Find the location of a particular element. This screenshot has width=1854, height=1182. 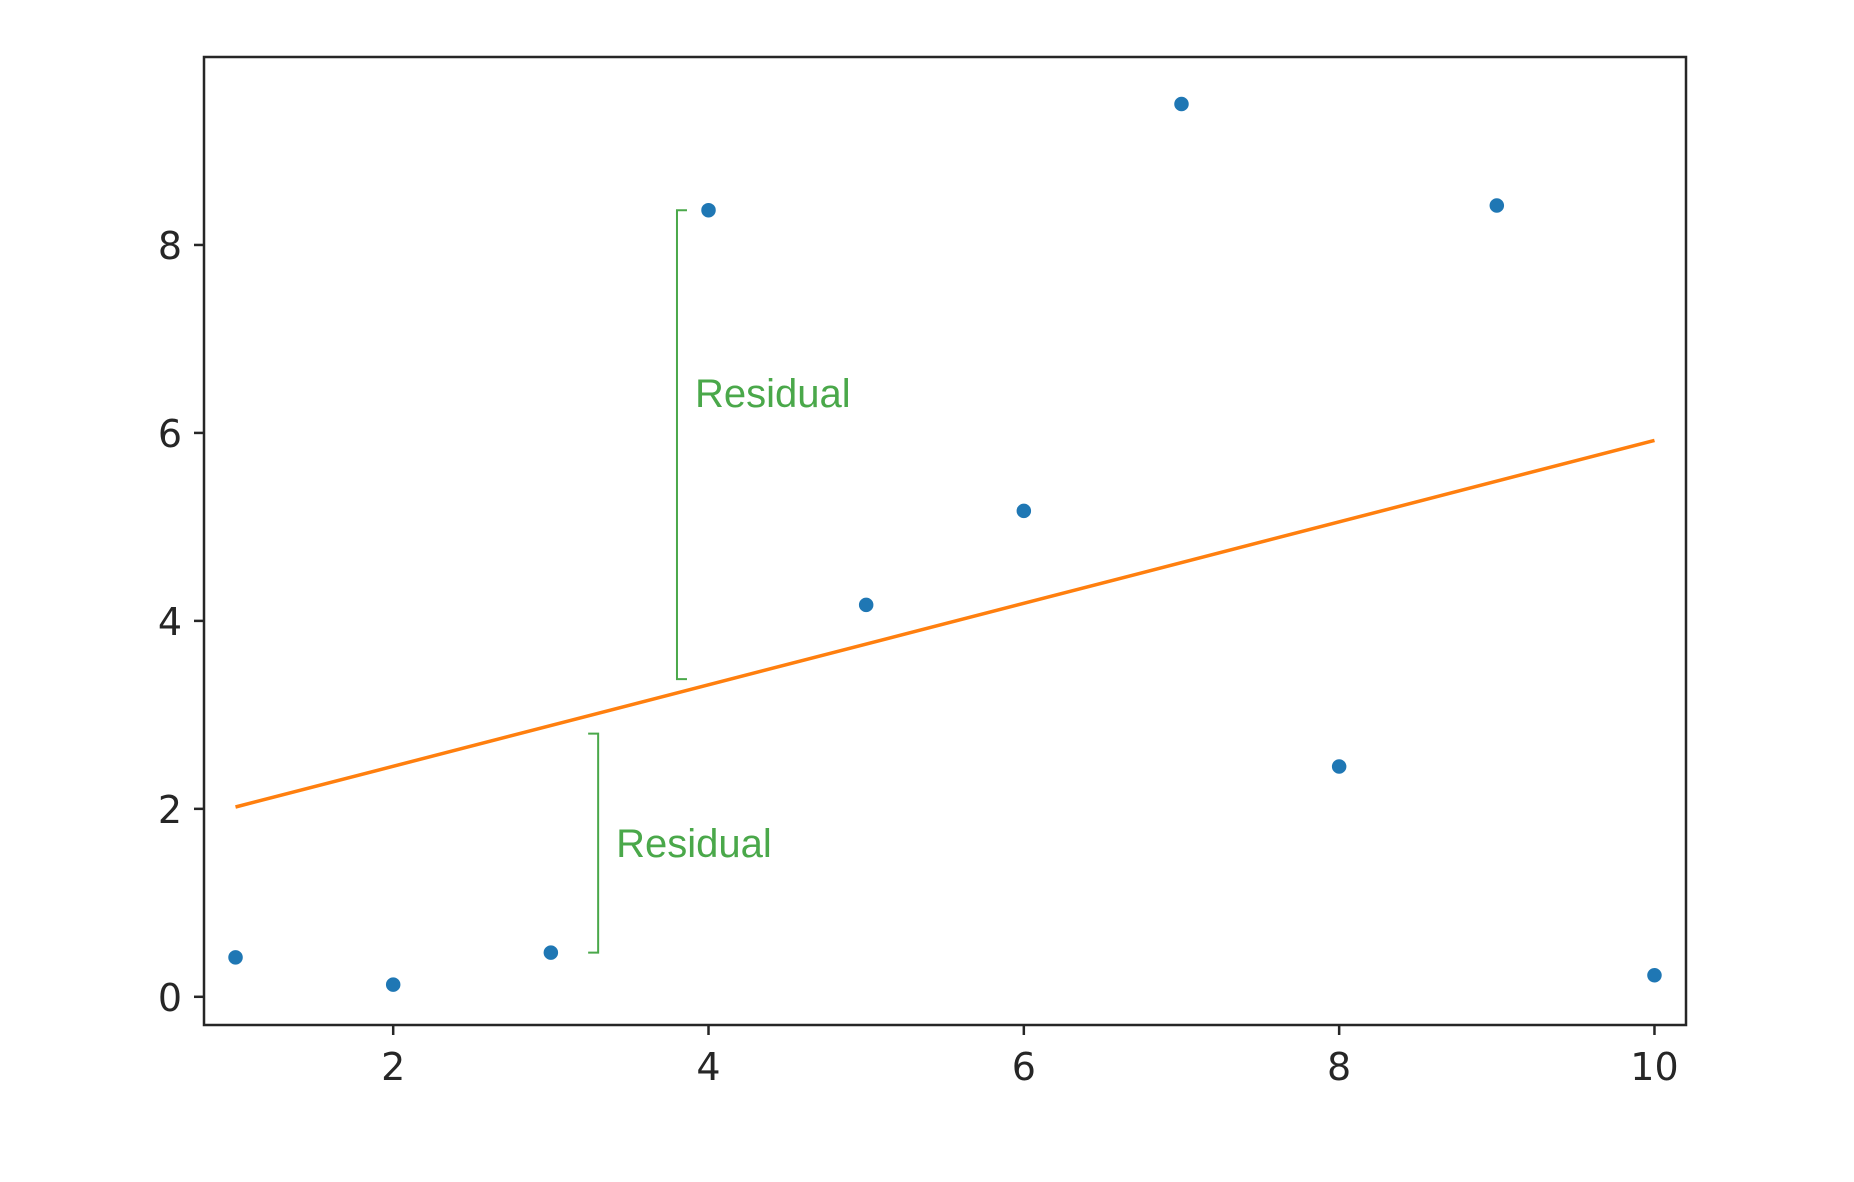

x-tick-label: 8 is located at coordinates (1339, 1067).